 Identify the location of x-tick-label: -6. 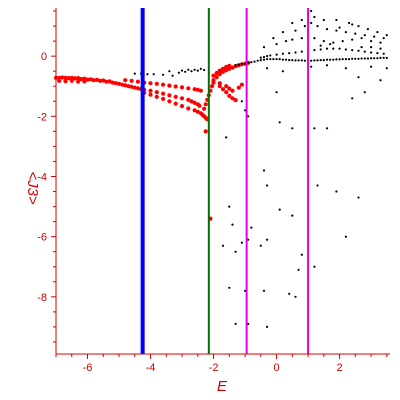
(88, 368).